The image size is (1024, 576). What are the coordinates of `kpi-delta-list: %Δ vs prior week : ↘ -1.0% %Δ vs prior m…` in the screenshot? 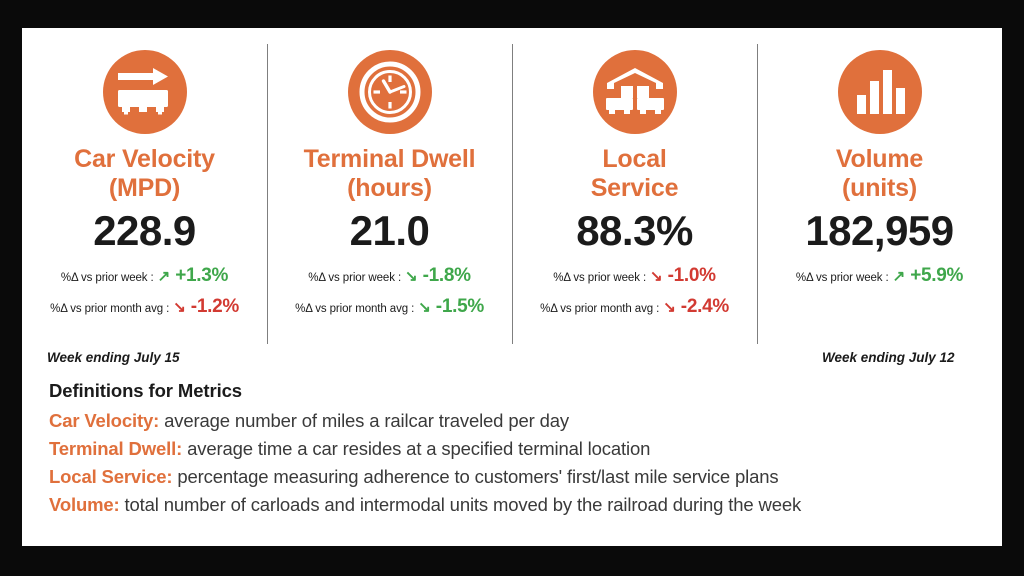 It's located at (634, 291).